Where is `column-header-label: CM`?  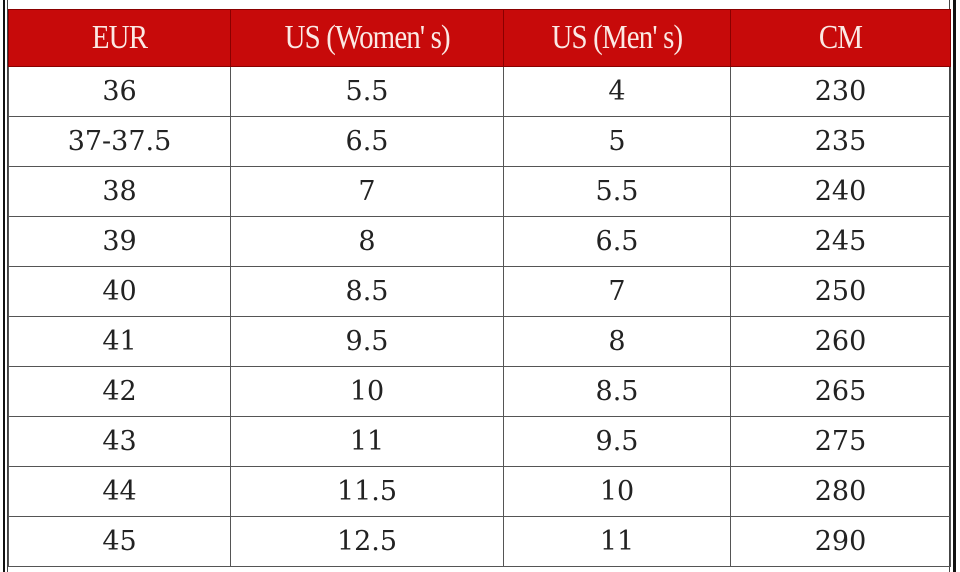
column-header-label: CM is located at coordinates (840, 37).